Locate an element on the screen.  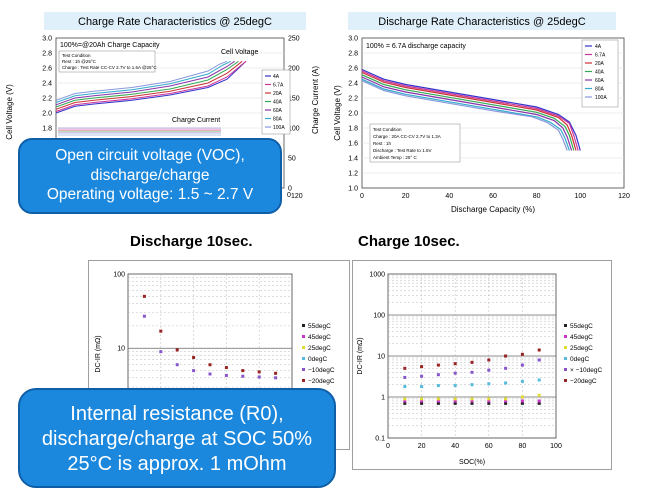
discharge-condition-box is located at coordinates (415, 143).